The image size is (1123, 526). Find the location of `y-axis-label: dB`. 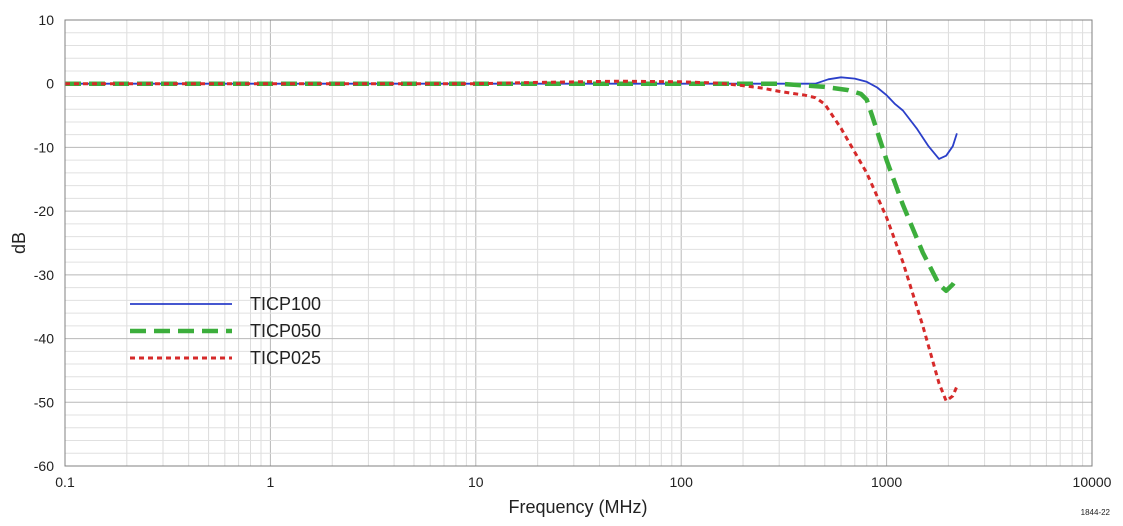

y-axis-label: dB is located at coordinates (19, 243).